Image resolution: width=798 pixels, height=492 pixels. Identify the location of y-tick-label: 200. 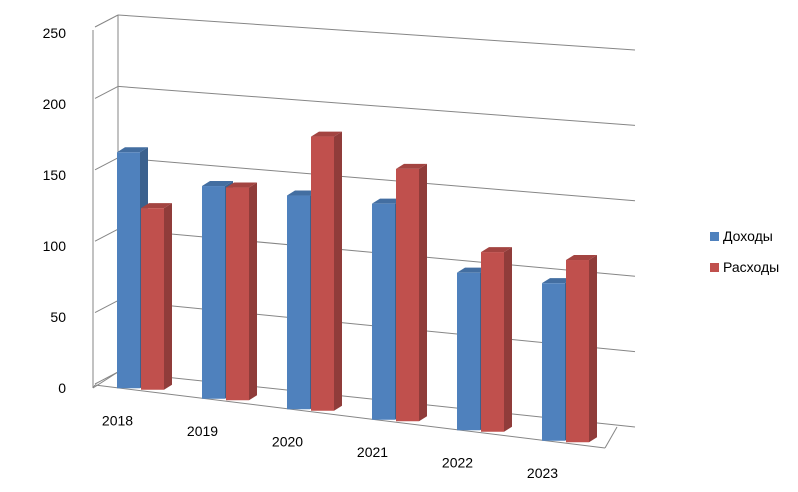
(55, 104).